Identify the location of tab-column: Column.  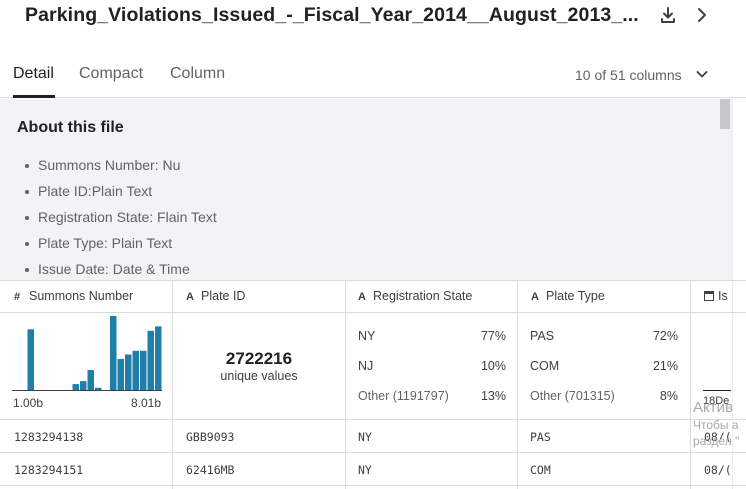
(198, 73).